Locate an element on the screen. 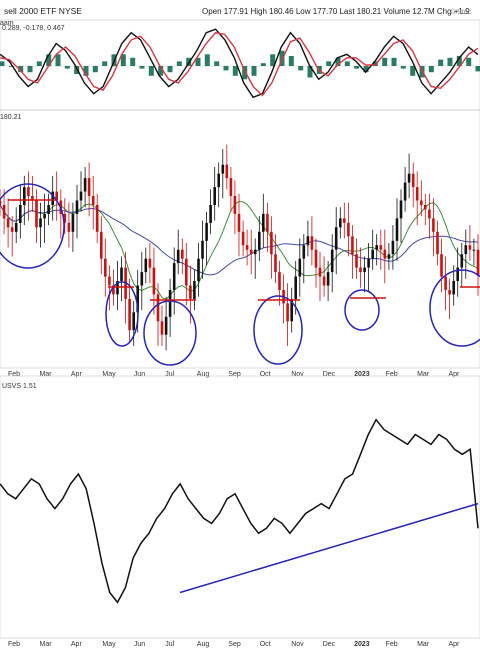 This screenshot has width=480, height=650. x-tick-label: Oct is located at coordinates (265, 374).